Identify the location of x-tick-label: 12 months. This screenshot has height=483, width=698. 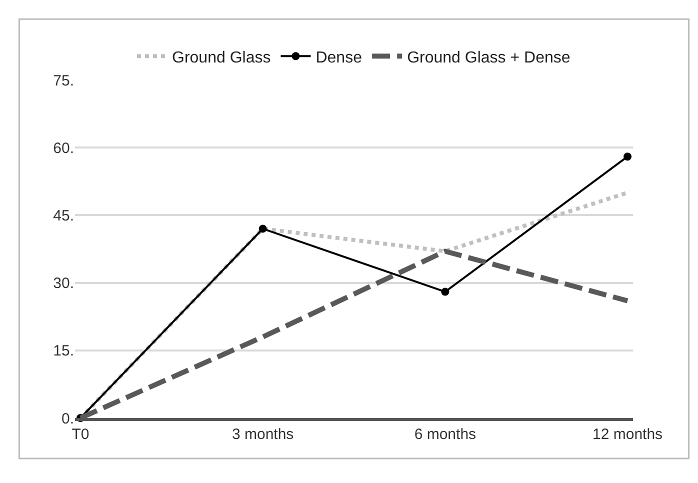
(627, 434).